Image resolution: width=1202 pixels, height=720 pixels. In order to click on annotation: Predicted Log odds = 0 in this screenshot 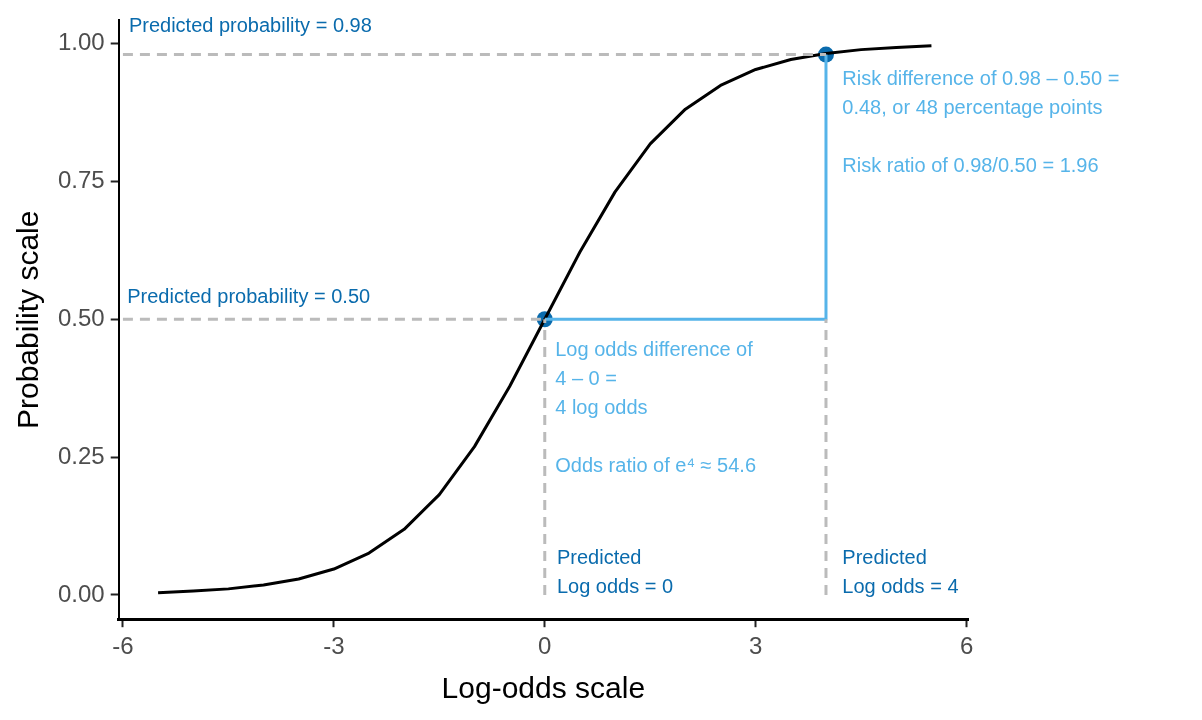, I will do `click(615, 572)`.